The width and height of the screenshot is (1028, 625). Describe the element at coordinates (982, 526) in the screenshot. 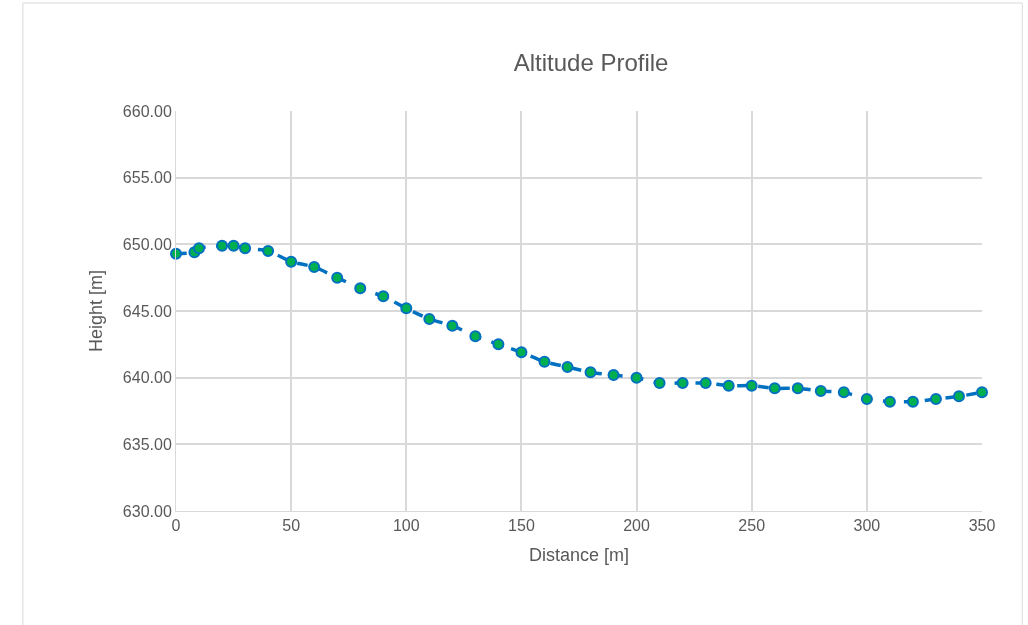

I see `x-tick-label: 350` at that location.